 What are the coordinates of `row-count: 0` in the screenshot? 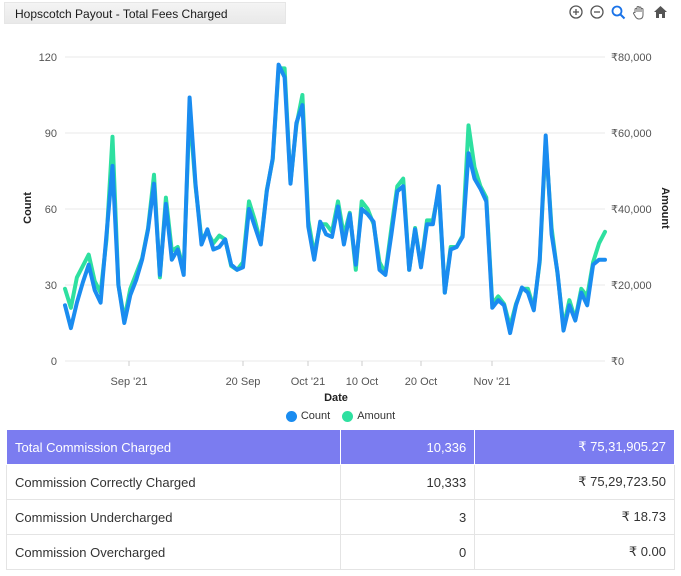 It's located at (408, 552).